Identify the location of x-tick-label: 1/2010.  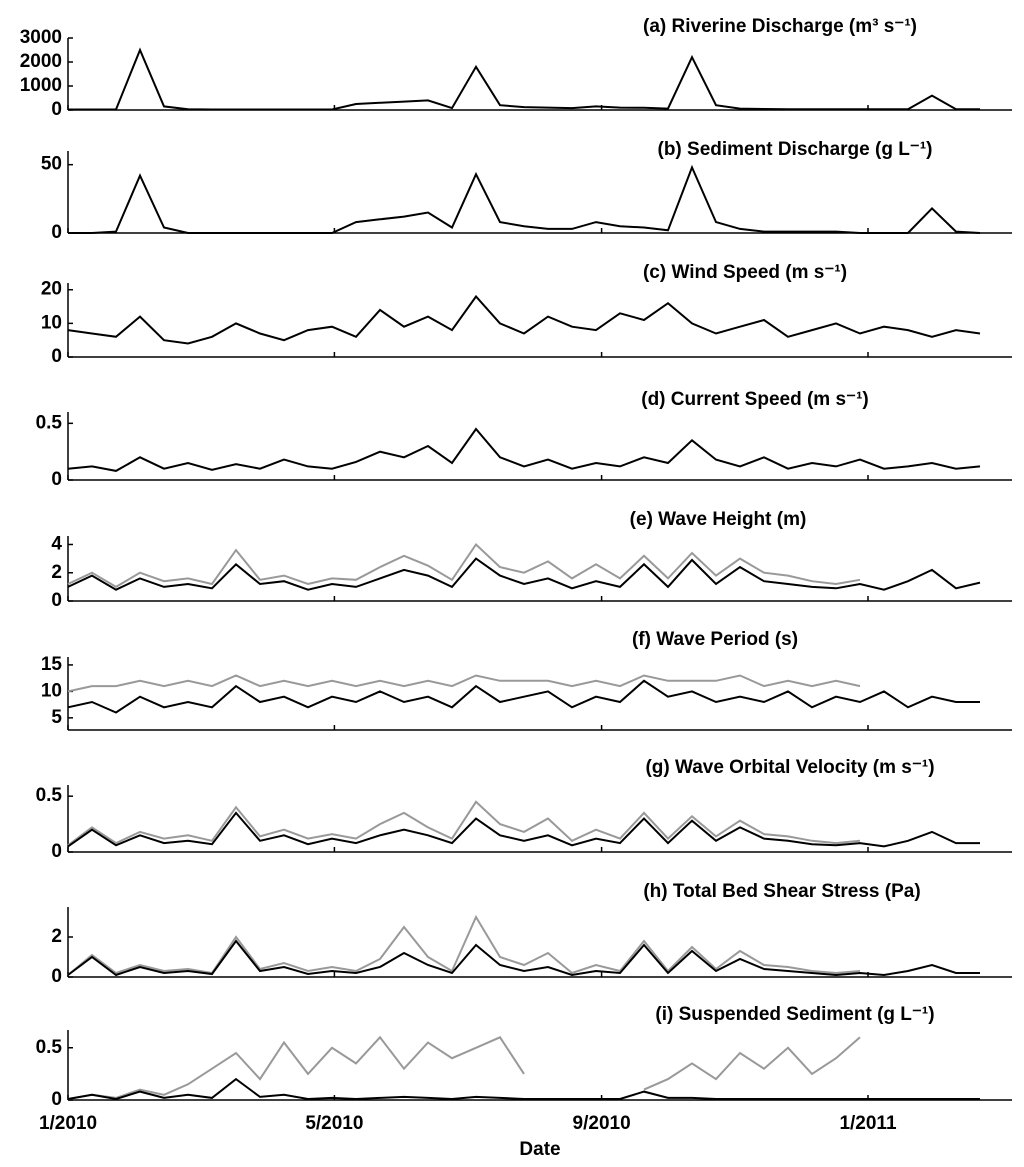
(68, 1123).